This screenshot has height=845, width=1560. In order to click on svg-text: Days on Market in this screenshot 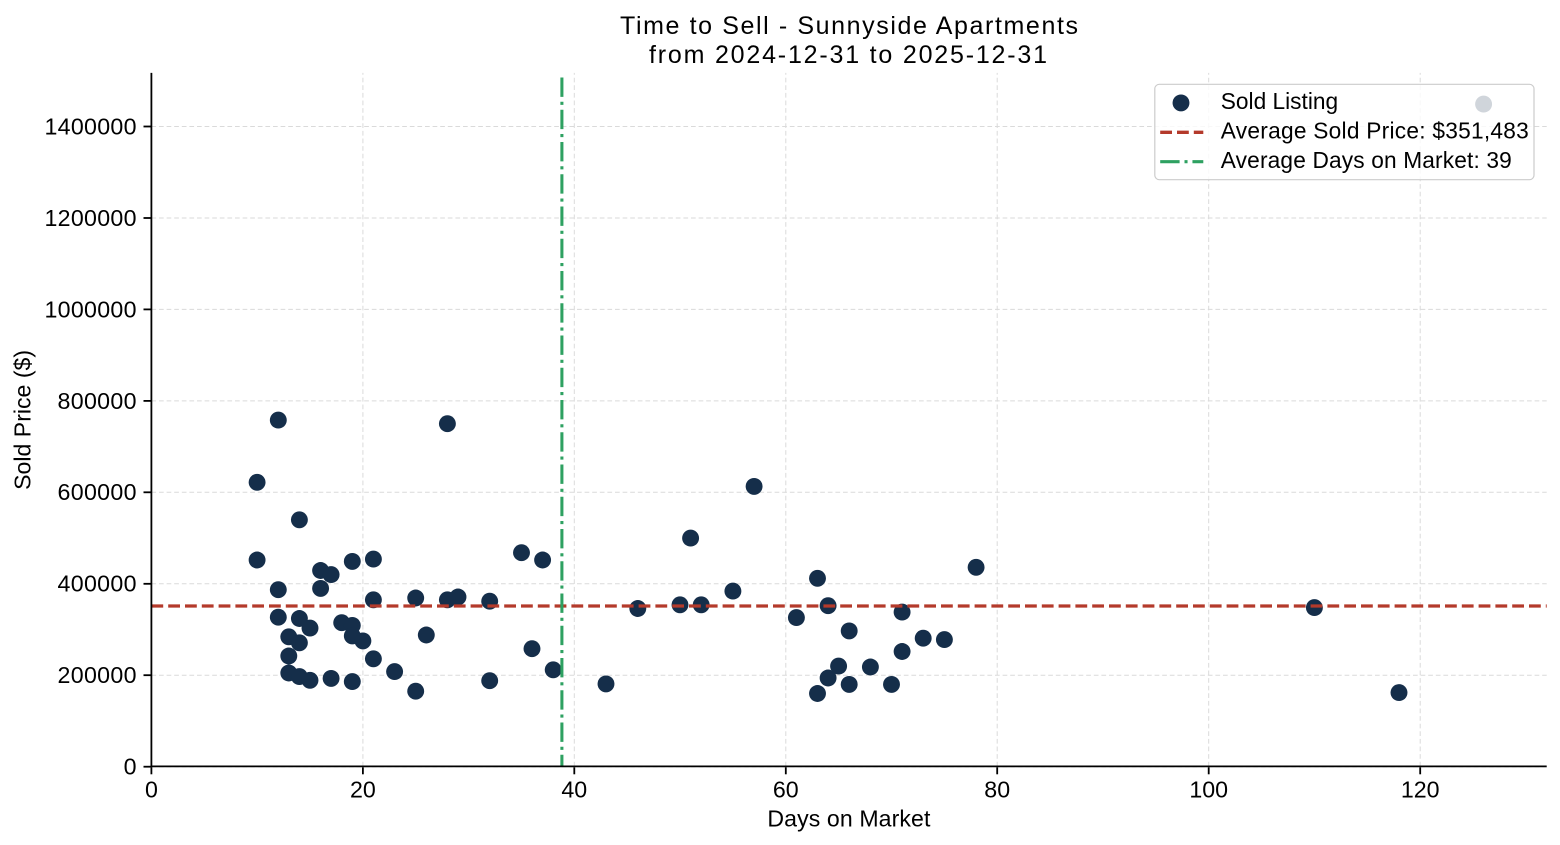, I will do `click(849, 819)`.